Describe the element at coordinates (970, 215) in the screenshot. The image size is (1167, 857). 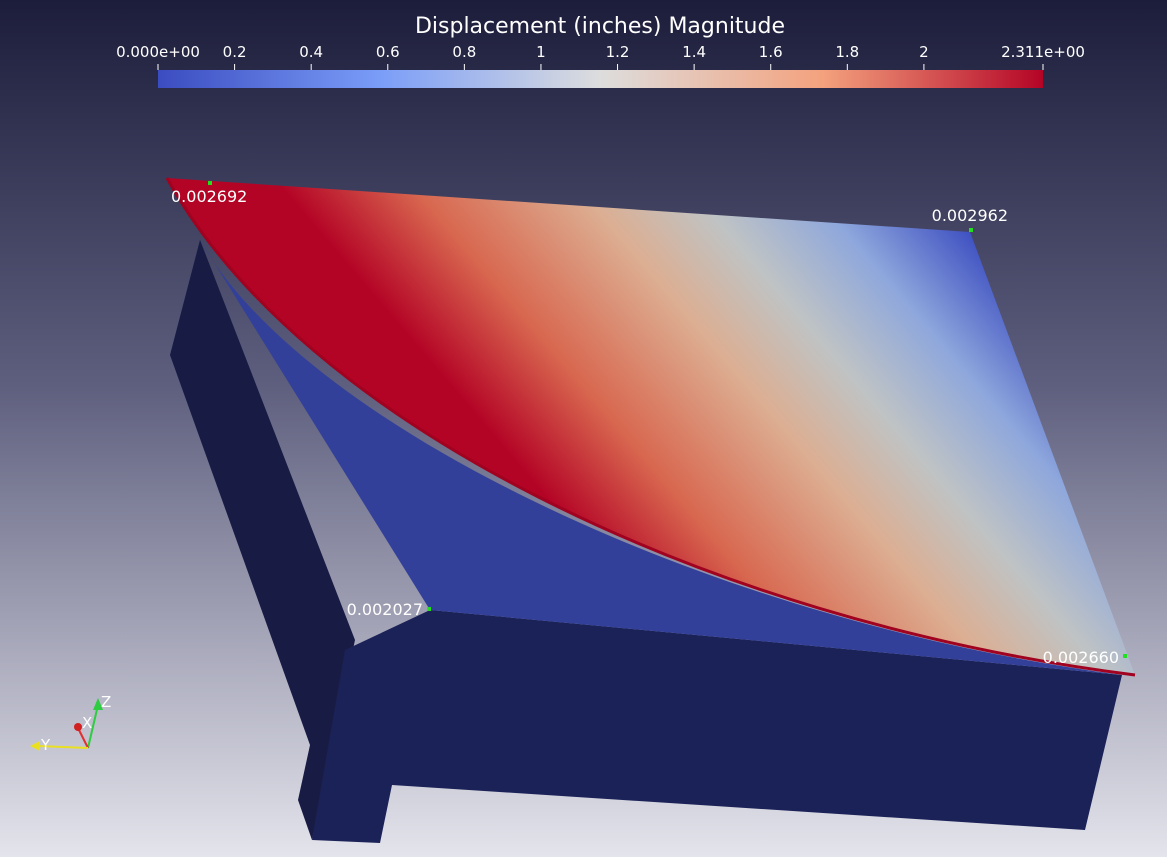
I see `point-label: 0.002962` at that location.